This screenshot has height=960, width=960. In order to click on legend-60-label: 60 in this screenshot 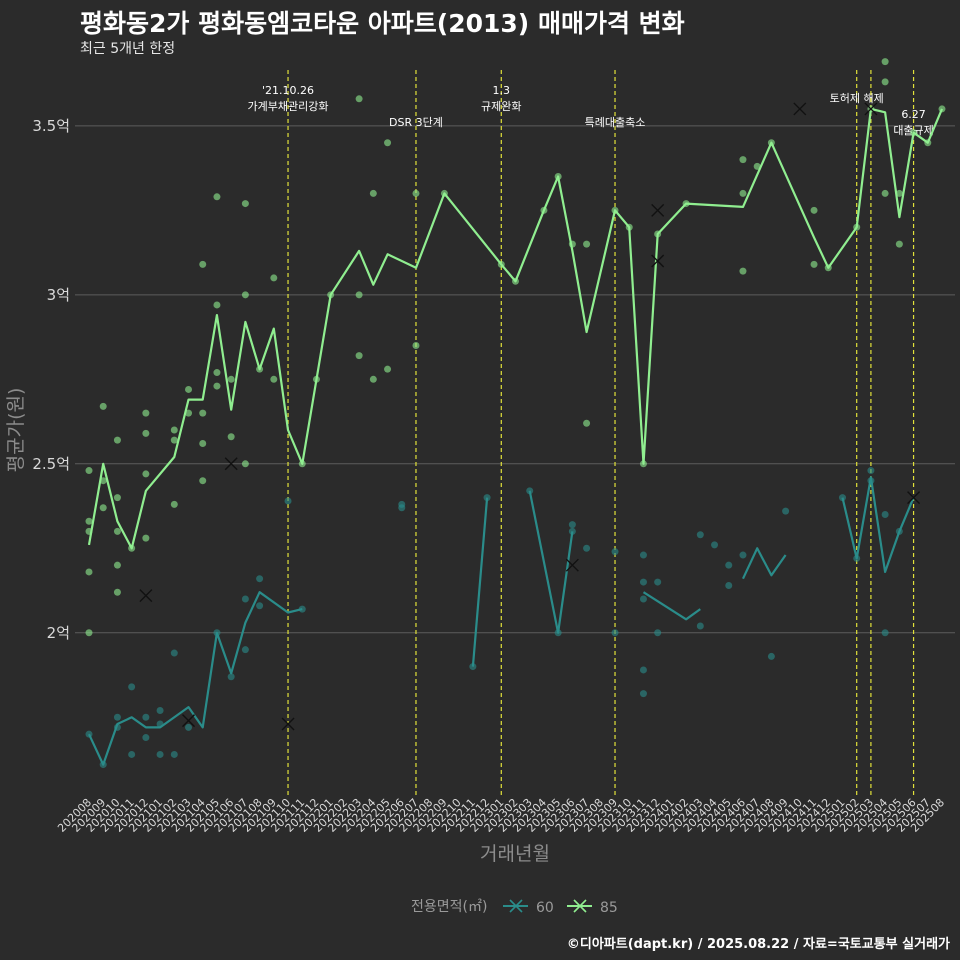, I will do `click(545, 908)`.